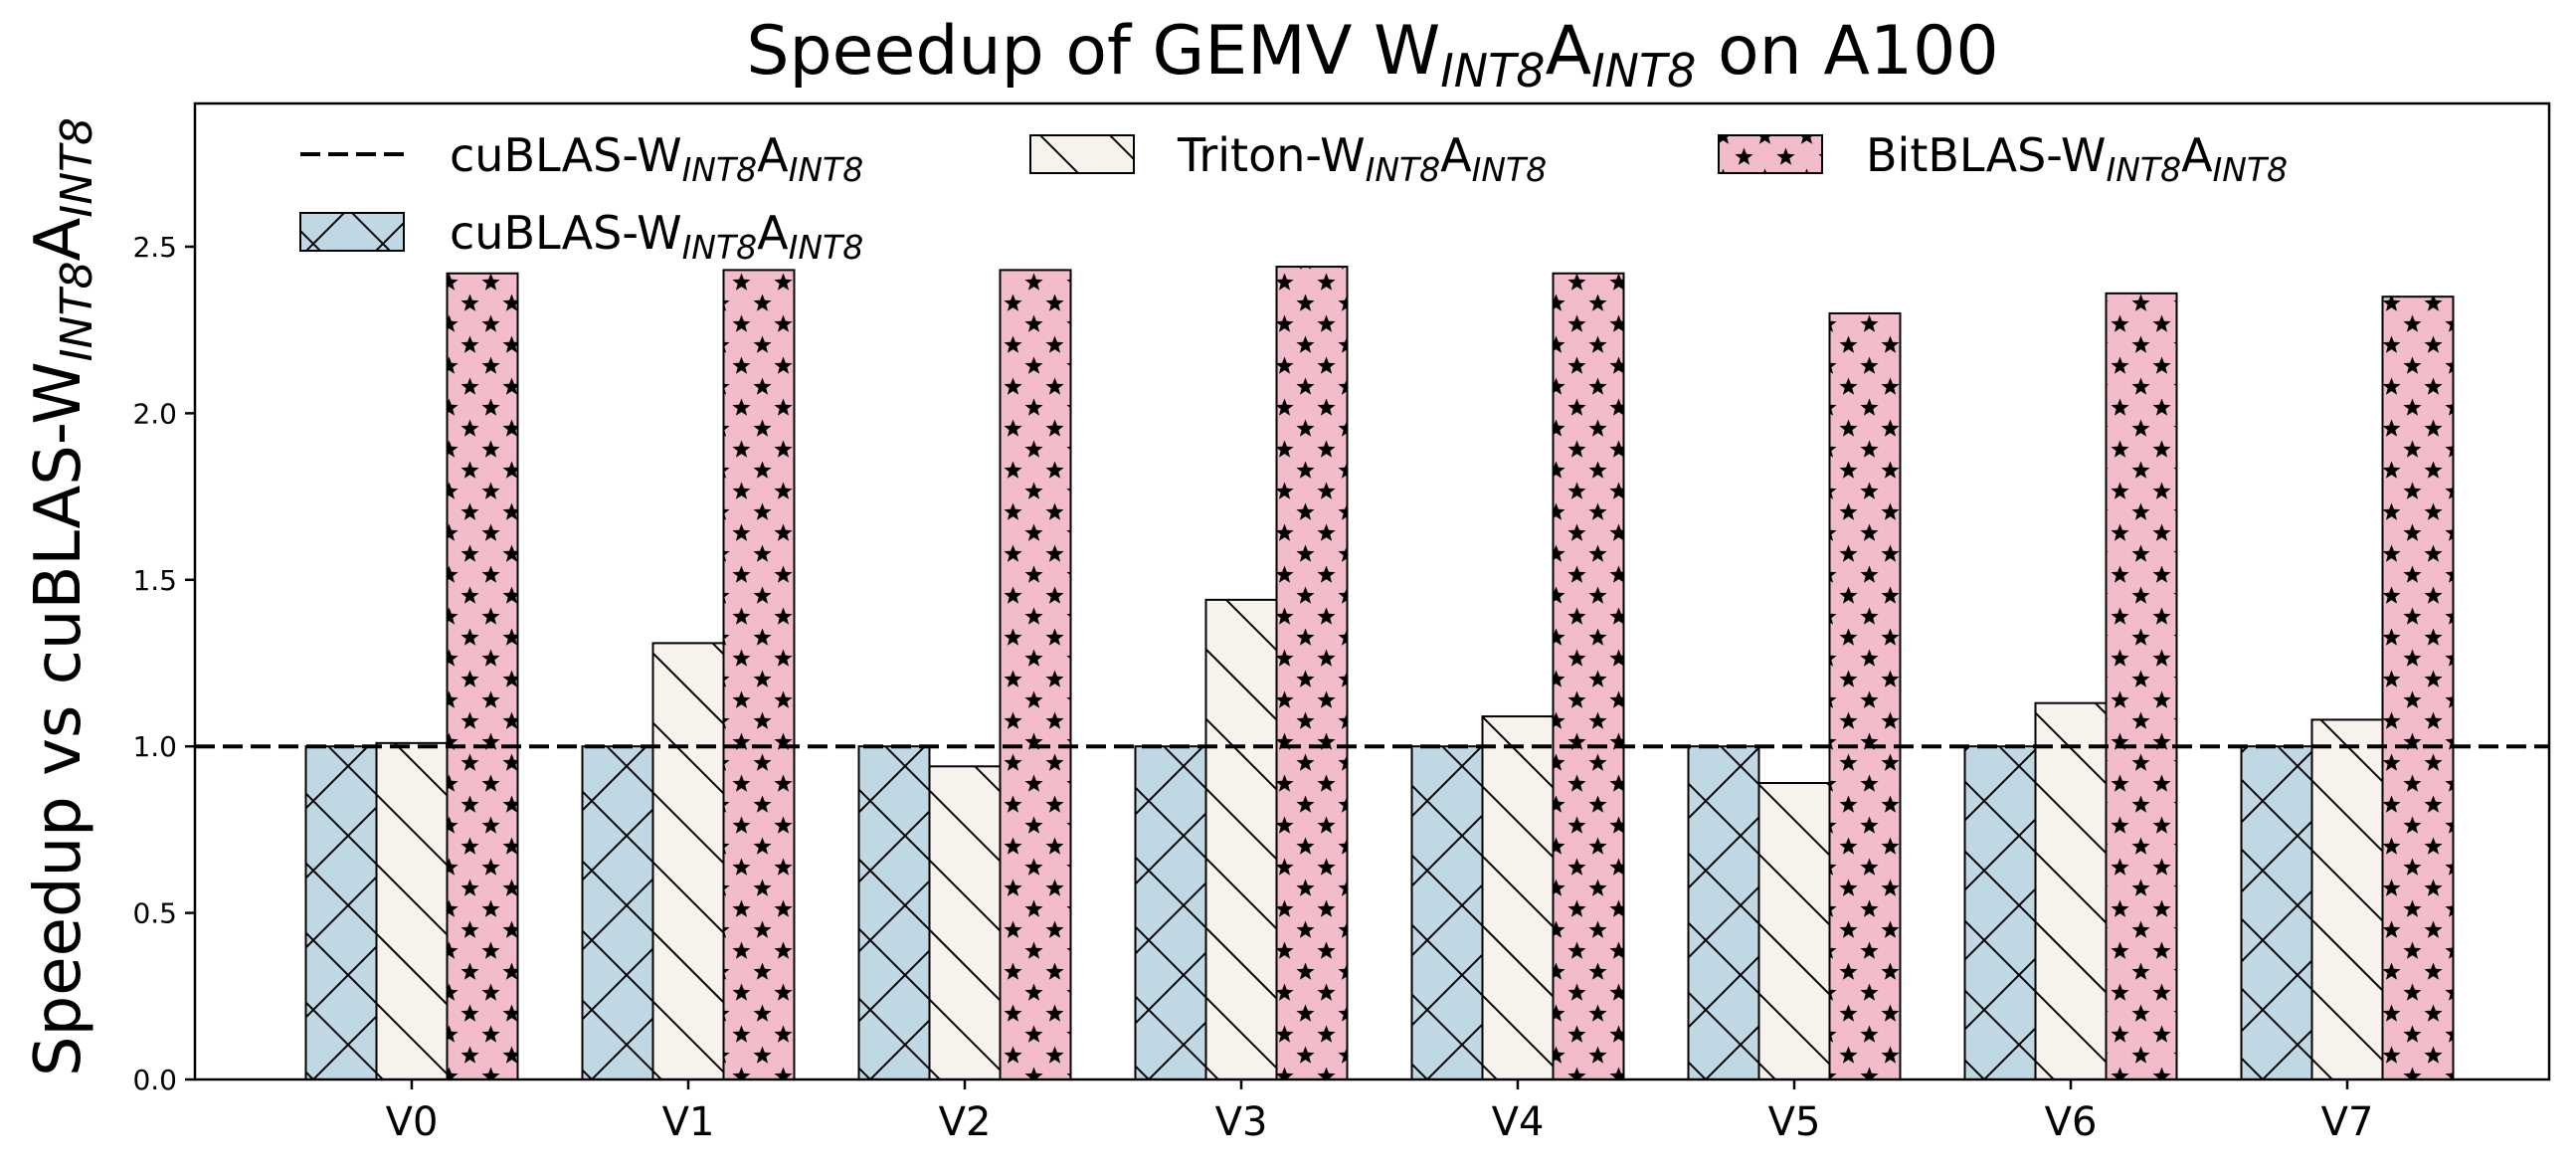 The width and height of the screenshot is (2576, 1176). I want to click on legend-swatch-bitblas-hatch, so click(1770, 154).